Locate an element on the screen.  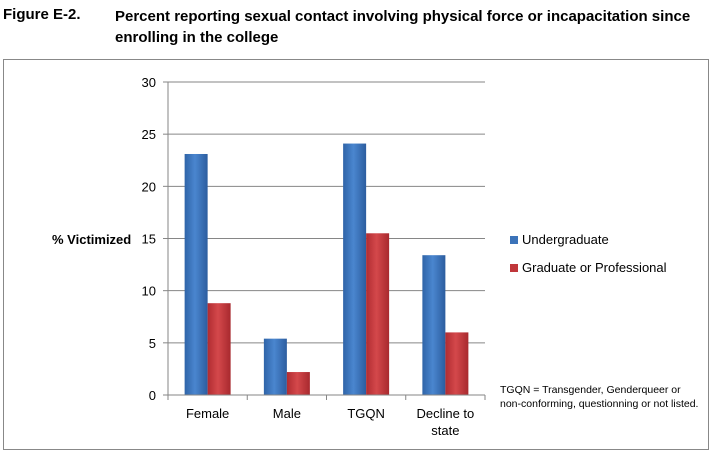
y-axis-label: % Victimized is located at coordinates (91, 239).